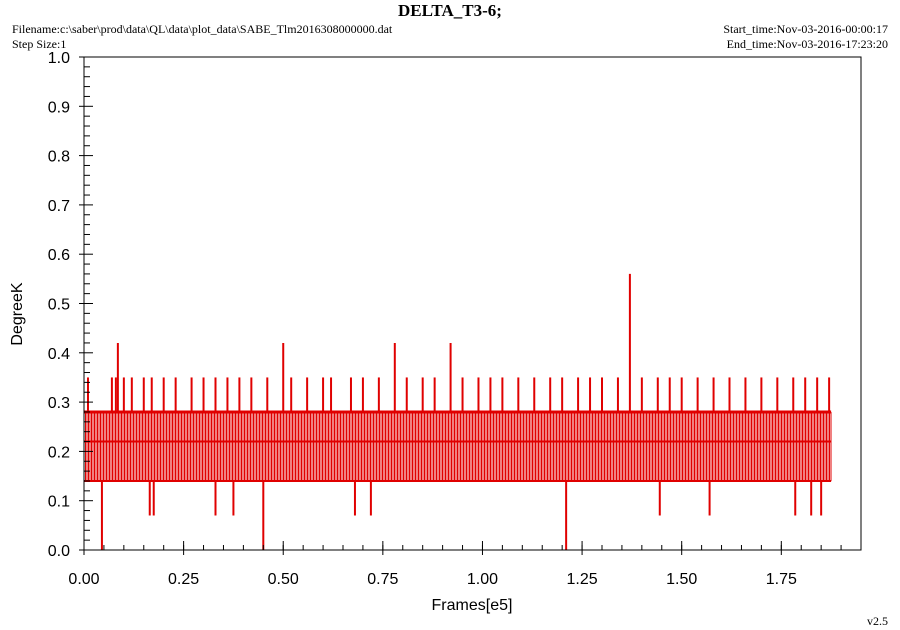 This screenshot has height=630, width=900. Describe the element at coordinates (482, 579) in the screenshot. I see `x-tick-label: 1.00` at that location.